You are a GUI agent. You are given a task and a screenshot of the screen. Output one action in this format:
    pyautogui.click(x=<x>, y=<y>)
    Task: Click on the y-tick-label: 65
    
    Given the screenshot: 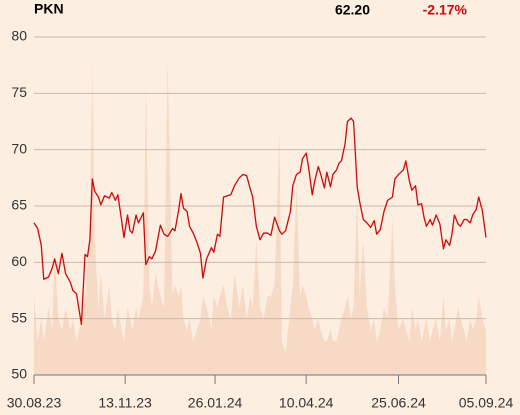 What is the action you would take?
    pyautogui.click(x=19, y=205)
    